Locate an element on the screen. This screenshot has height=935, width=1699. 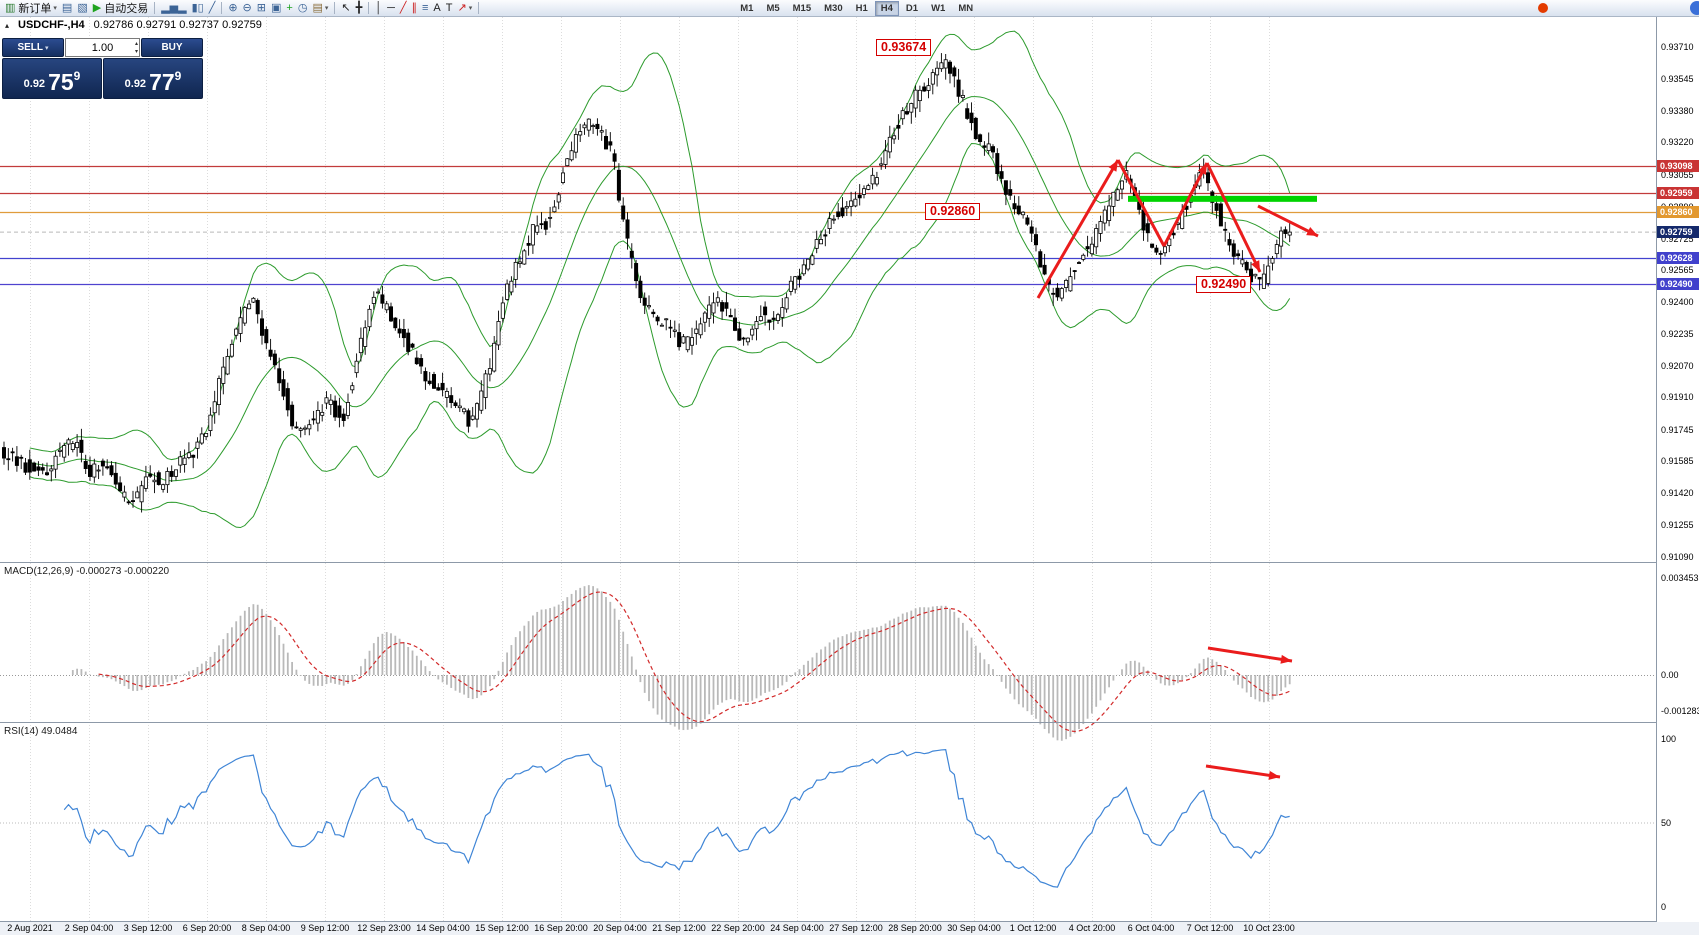
periods-icon: ◷ is located at coordinates (303, 8).